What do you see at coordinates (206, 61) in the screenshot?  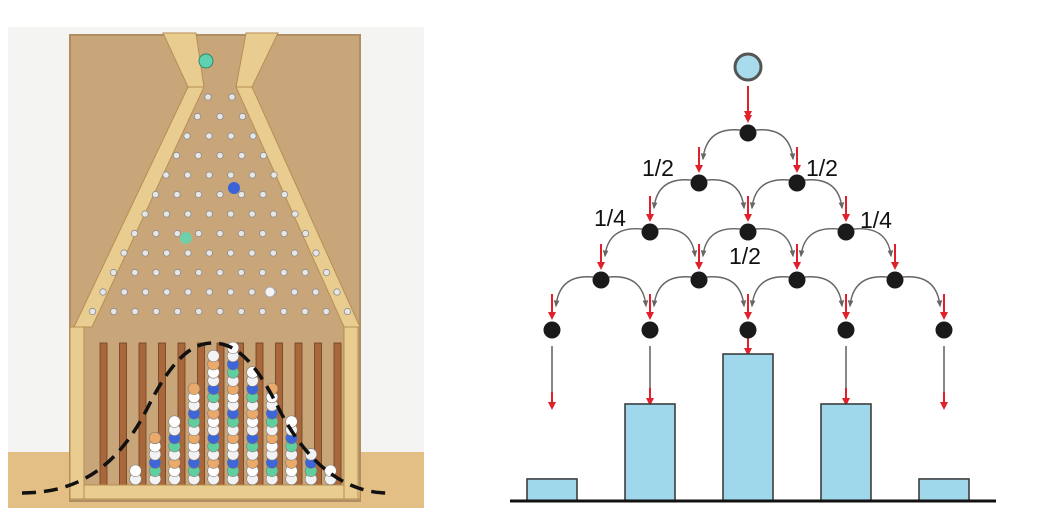 I see `marble-top` at bounding box center [206, 61].